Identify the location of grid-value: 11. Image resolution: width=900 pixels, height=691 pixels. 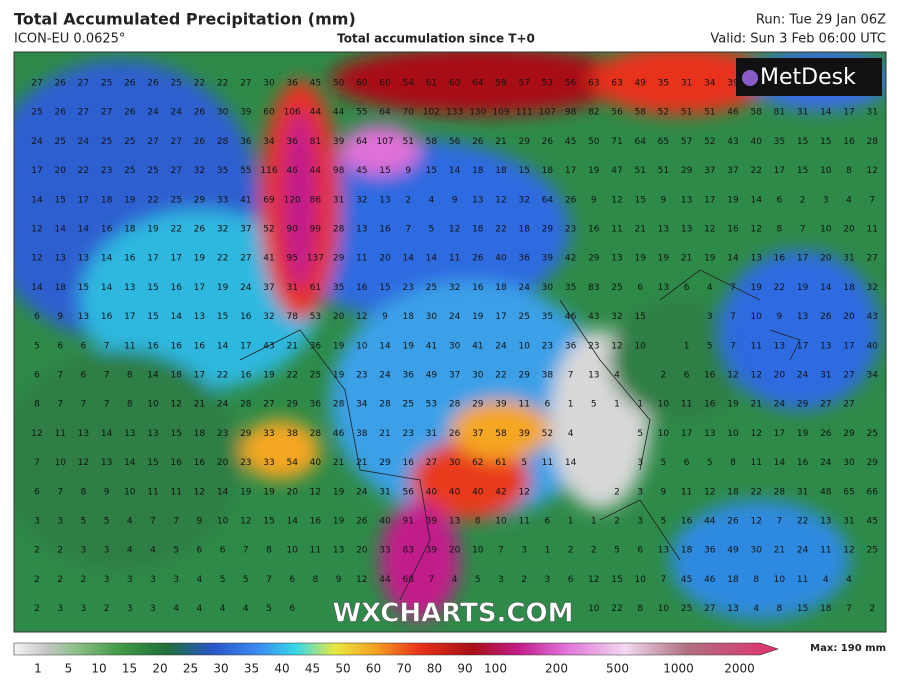
(315, 551).